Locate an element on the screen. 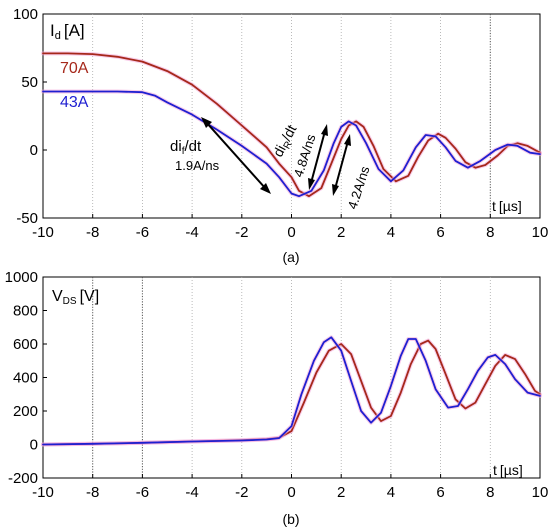  panel-a-x-tick-label: 6 is located at coordinates (440, 232).